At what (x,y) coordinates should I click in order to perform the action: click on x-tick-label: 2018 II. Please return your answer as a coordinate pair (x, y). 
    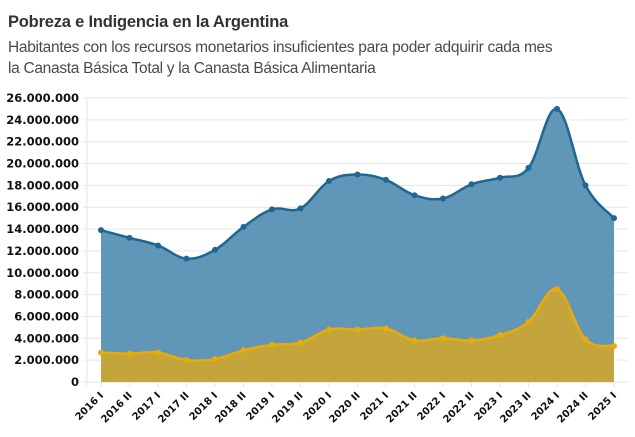
    Looking at the image, I should click on (230, 407).